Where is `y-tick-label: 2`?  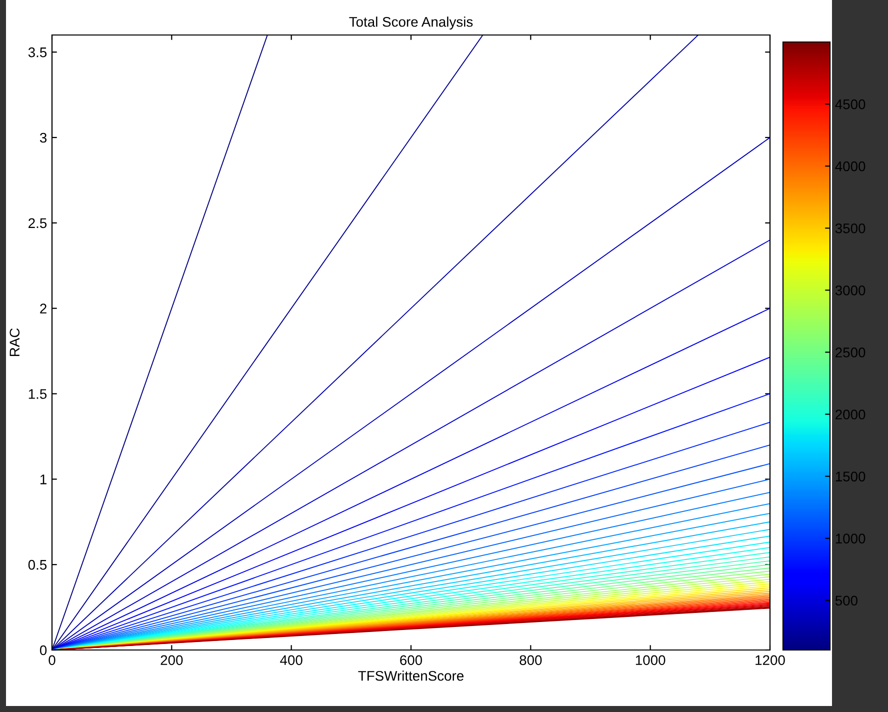
y-tick-label: 2 is located at coordinates (43, 309).